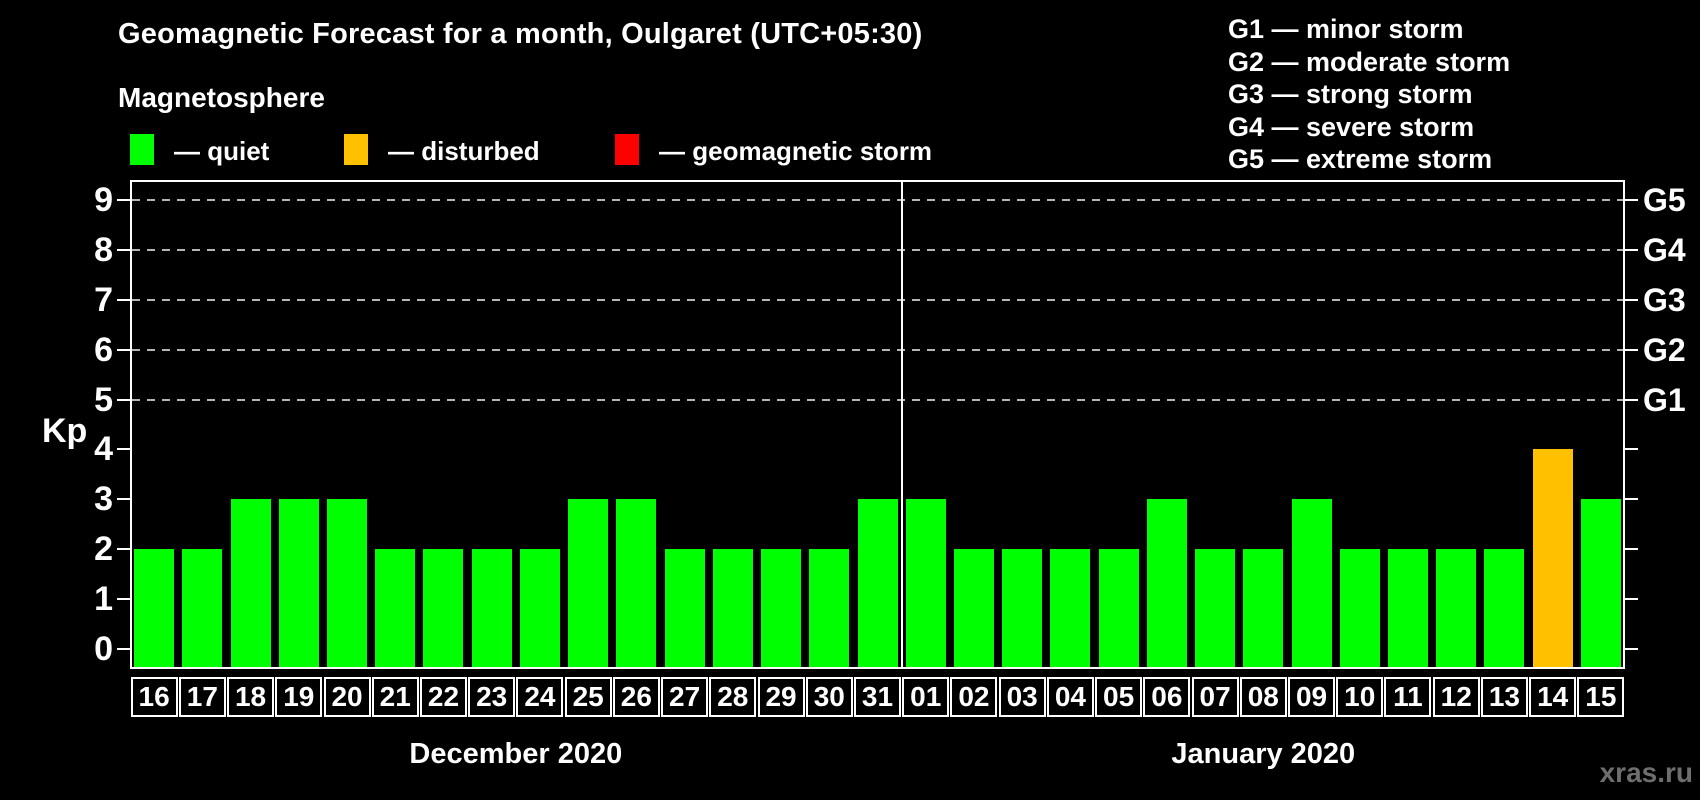 This screenshot has height=800, width=1700. What do you see at coordinates (1456, 697) in the screenshot?
I see `day-label-12: 12` at bounding box center [1456, 697].